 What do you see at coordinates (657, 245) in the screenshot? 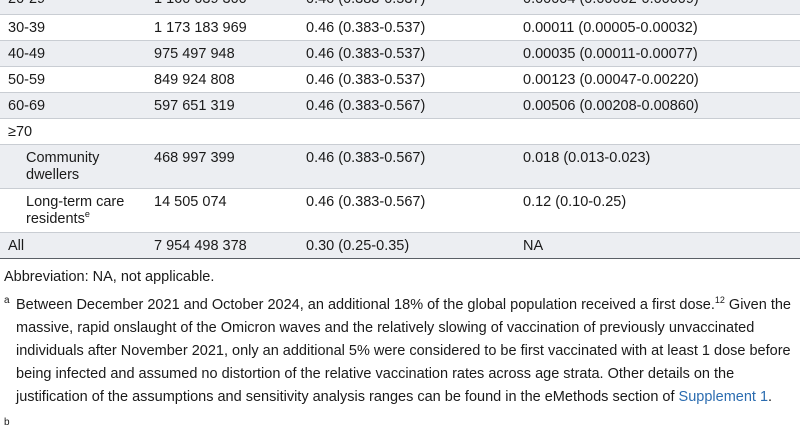
I see `ifr-cell: NA` at bounding box center [657, 245].